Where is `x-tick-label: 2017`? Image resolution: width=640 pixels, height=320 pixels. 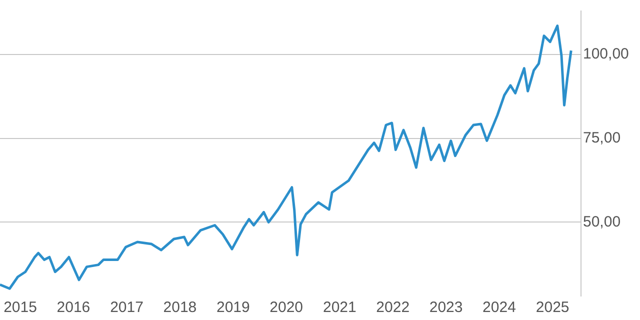 x-tick-label: 2017 is located at coordinates (127, 307).